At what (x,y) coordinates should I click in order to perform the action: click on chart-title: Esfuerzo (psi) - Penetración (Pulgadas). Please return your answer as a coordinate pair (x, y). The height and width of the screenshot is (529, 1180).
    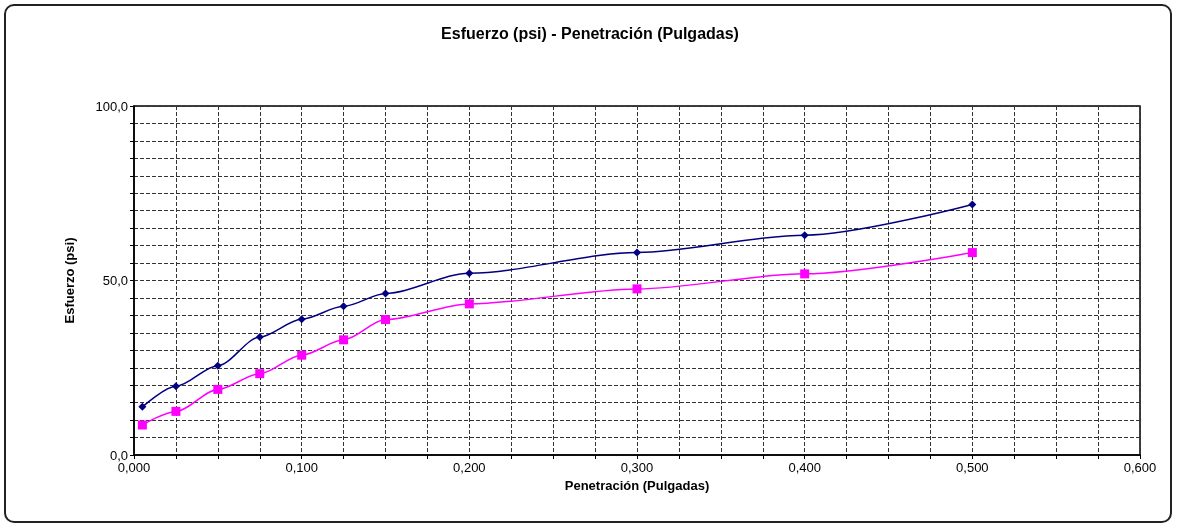
    Looking at the image, I should click on (590, 33).